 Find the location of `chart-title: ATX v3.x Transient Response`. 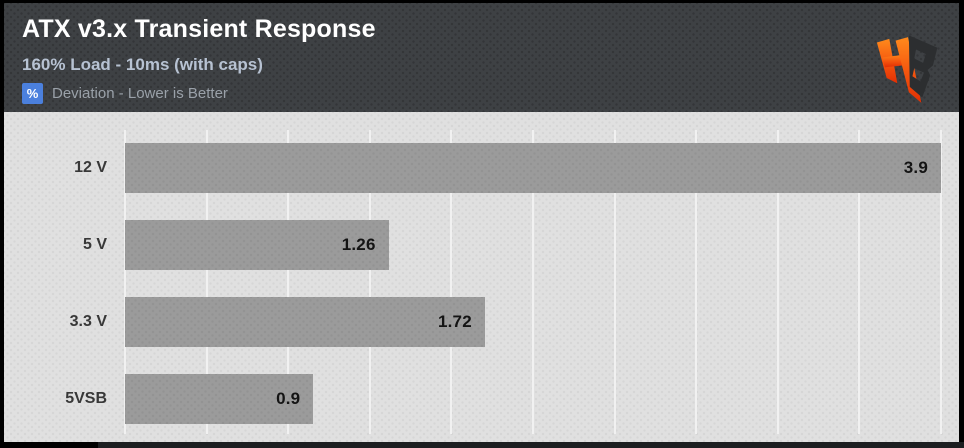

chart-title: ATX v3.x Transient Response is located at coordinates (199, 29).